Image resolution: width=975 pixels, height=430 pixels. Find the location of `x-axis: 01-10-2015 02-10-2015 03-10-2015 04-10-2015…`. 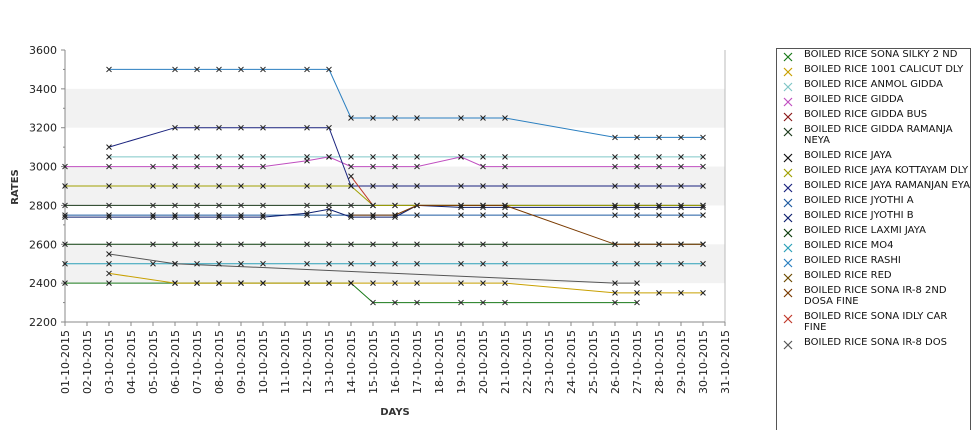

x-axis: 01-10-2015 02-10-2015 03-10-2015 04-10-2015… is located at coordinates (395, 357).